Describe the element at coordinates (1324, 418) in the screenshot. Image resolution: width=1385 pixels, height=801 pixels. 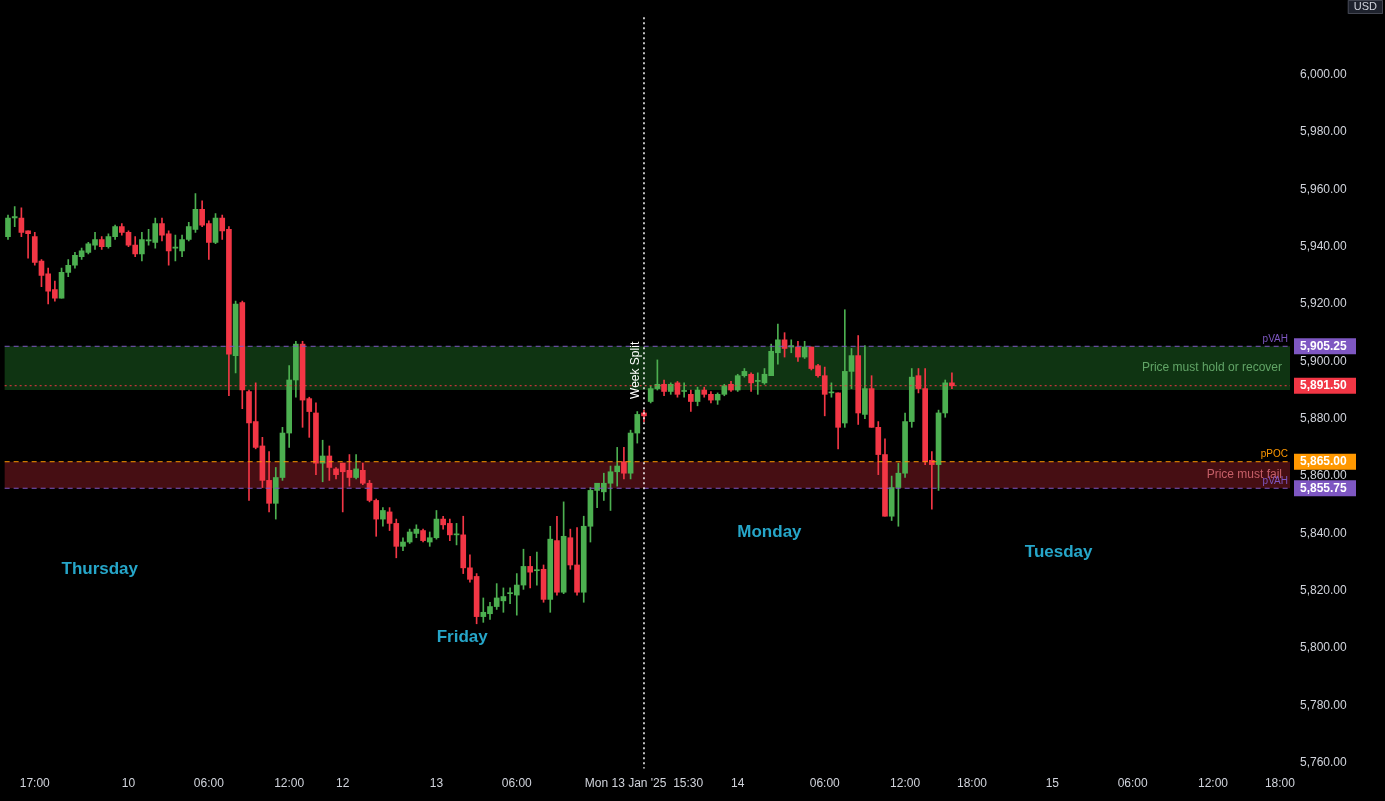
I see `y-tick-label: 5,880.00` at that location.